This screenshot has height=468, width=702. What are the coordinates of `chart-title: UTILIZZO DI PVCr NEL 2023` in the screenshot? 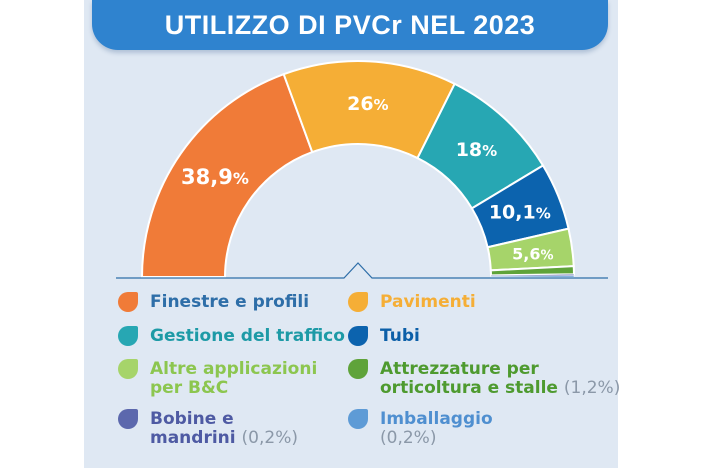 It's located at (350, 24).